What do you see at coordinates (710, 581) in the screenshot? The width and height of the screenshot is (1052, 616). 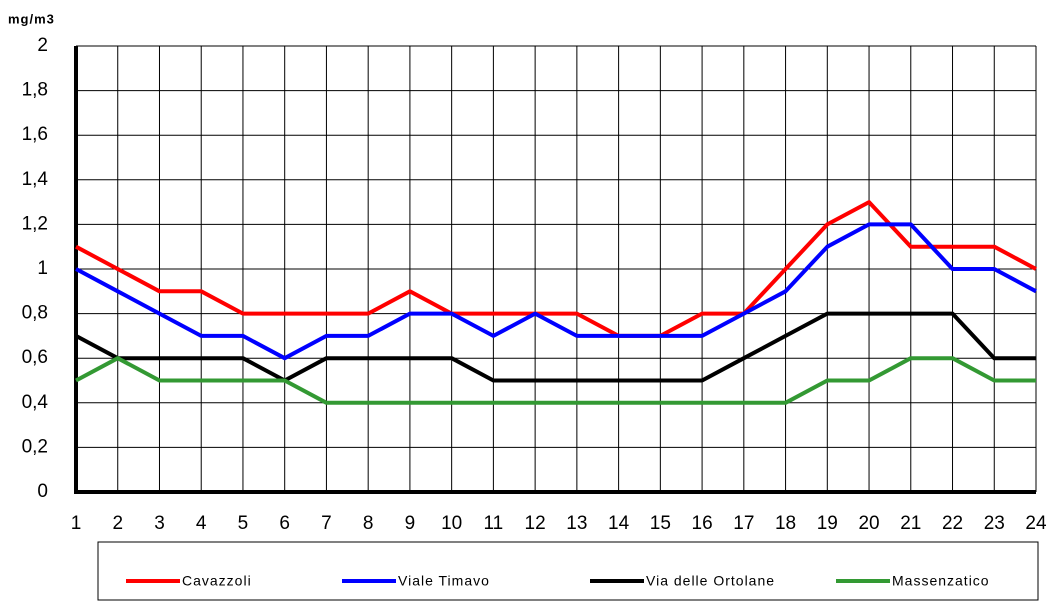 I see `legend-label: Via delle Ortolane` at bounding box center [710, 581].